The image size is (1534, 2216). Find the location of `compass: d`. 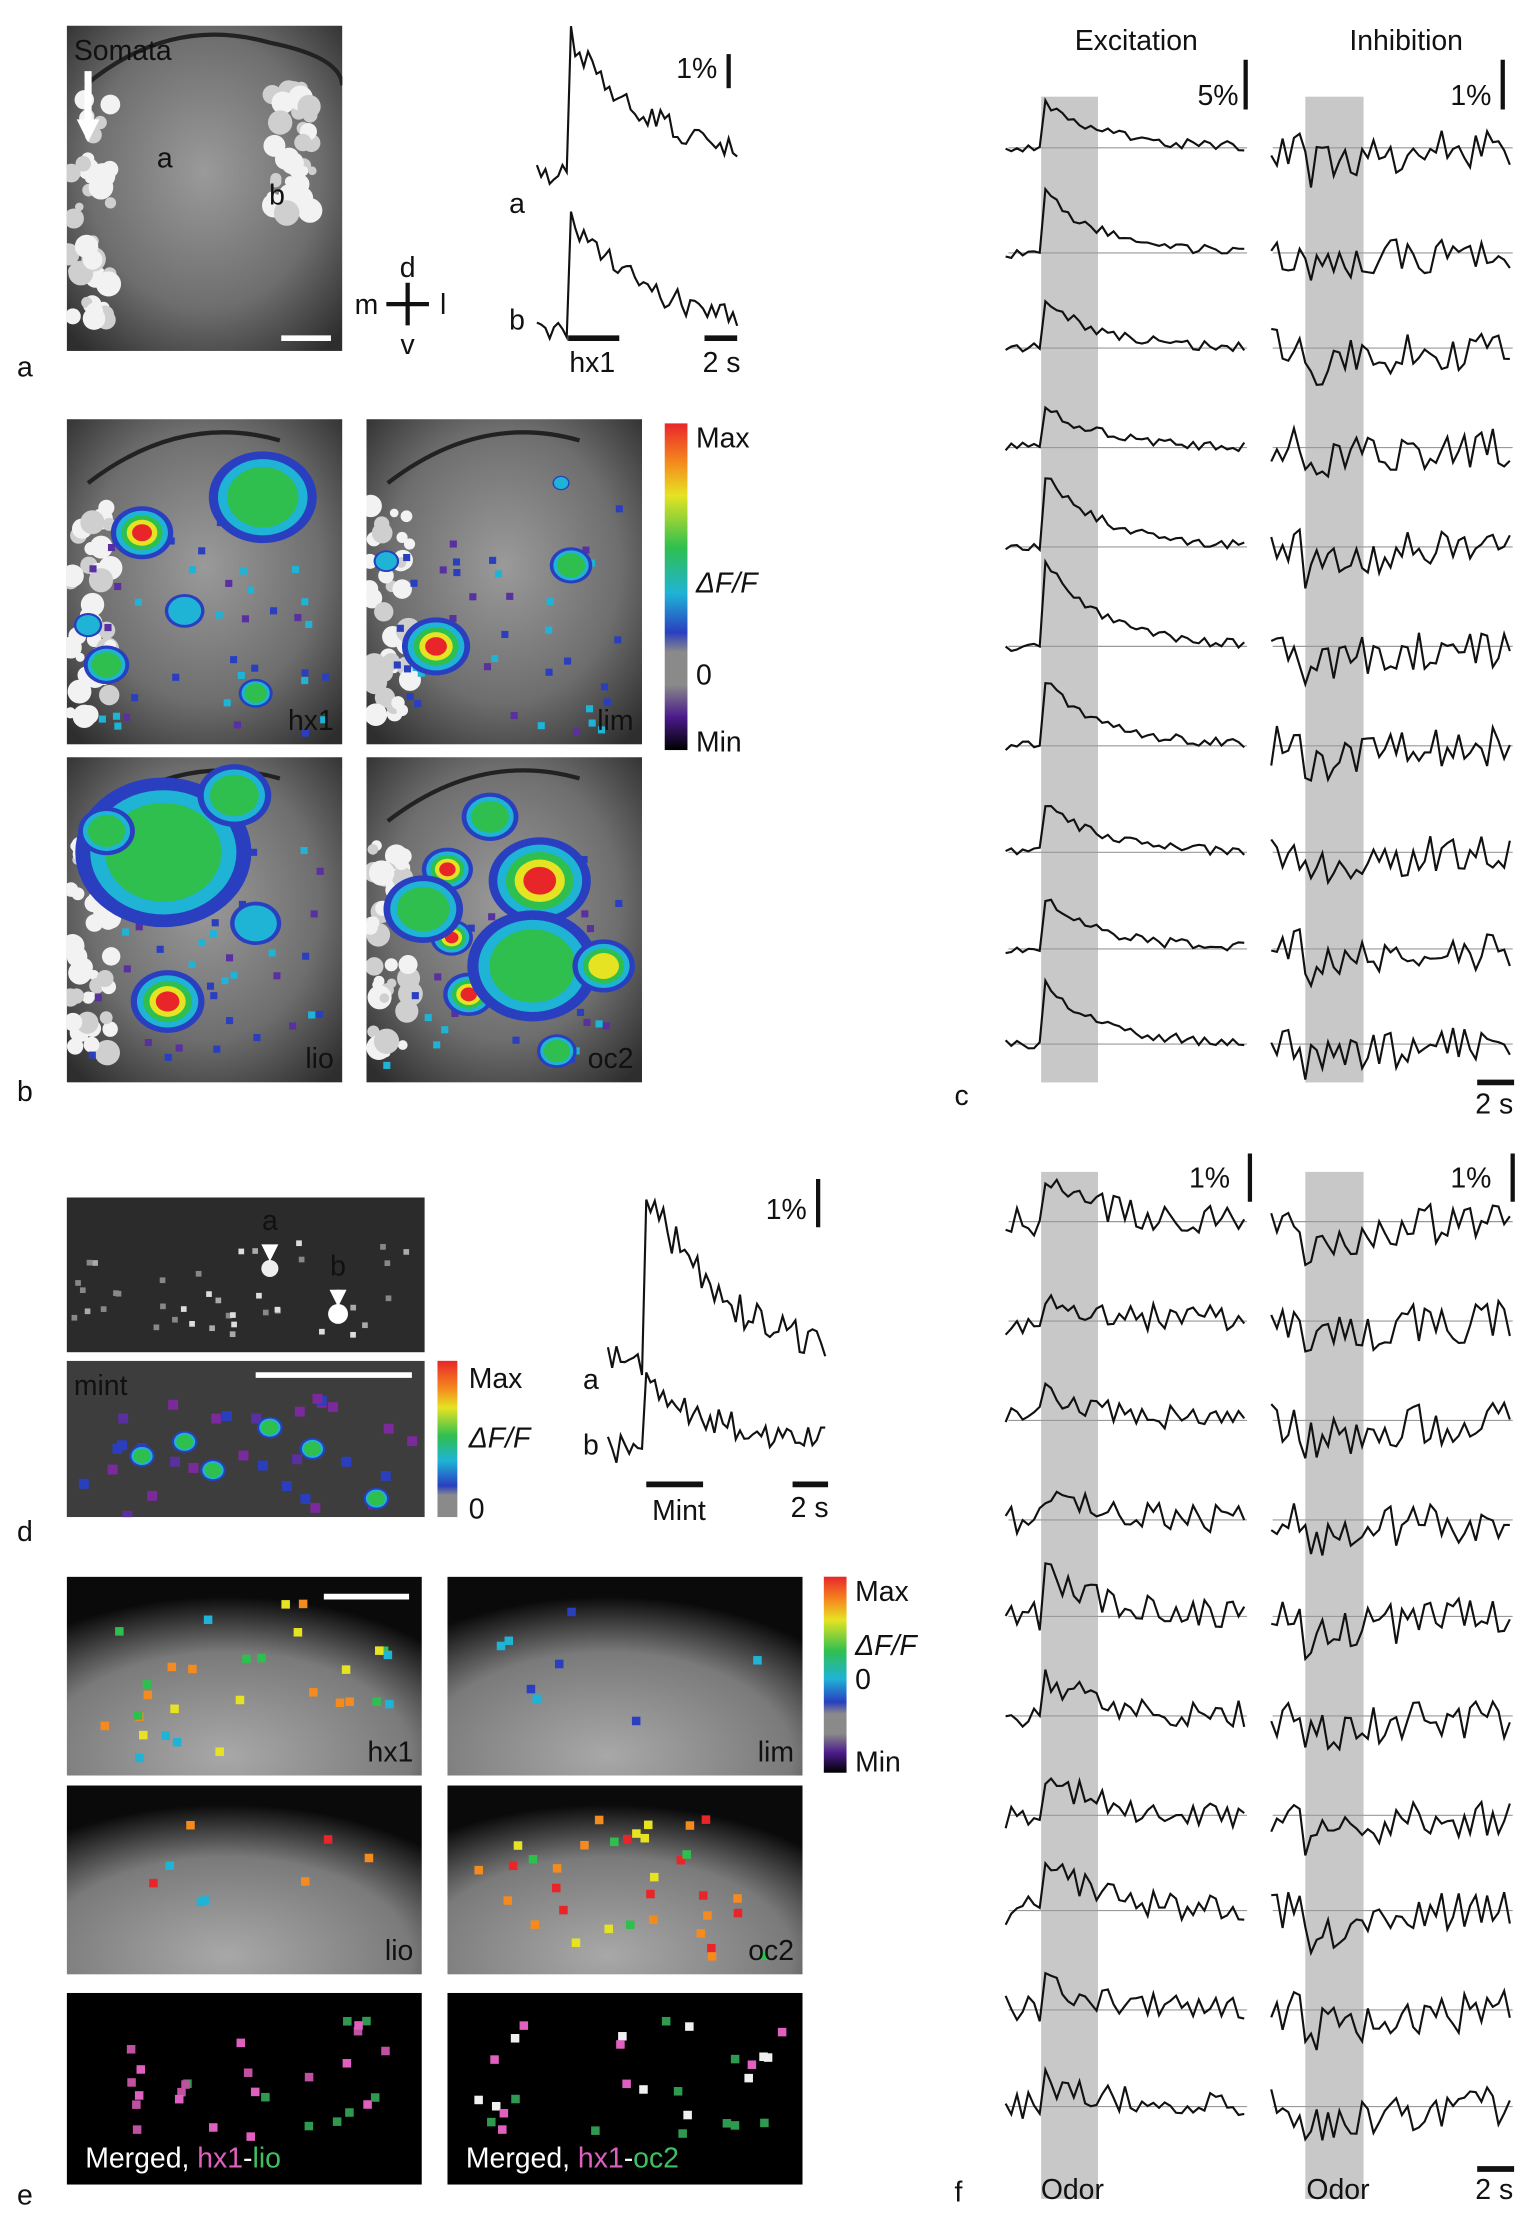

compass: d is located at coordinates (408, 268).